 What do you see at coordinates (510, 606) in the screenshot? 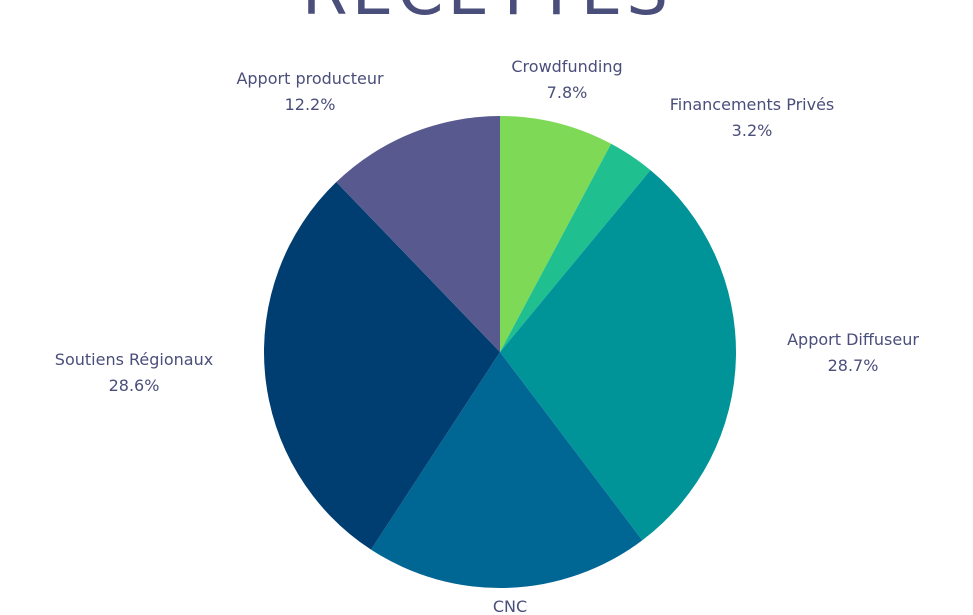
I see `slice-label: CNC` at bounding box center [510, 606].